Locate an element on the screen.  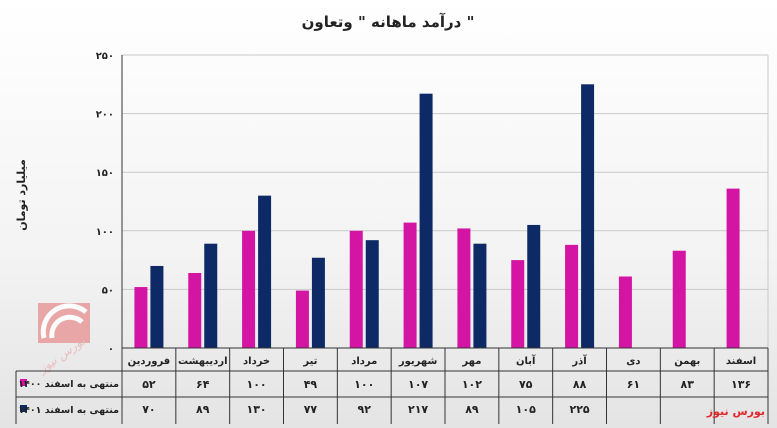
category-label: اسفند is located at coordinates (741, 361).